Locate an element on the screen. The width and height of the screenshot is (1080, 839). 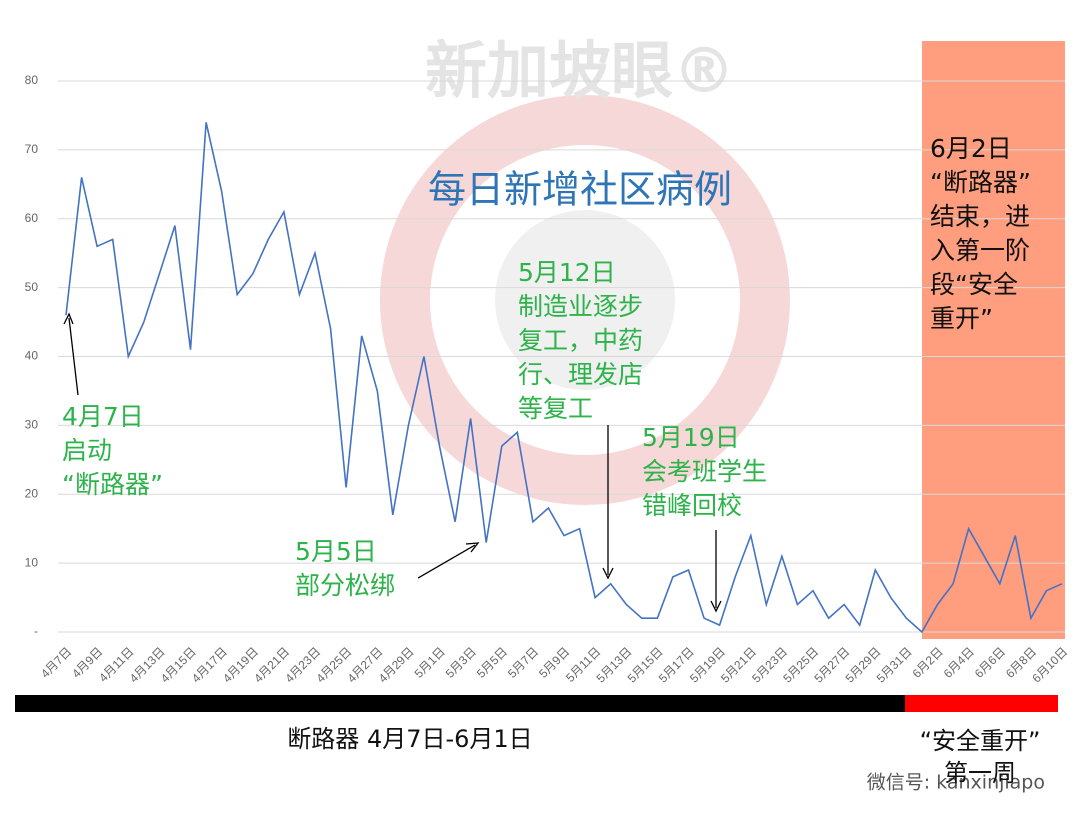
y-tick-label: 20 is located at coordinates (32, 493).